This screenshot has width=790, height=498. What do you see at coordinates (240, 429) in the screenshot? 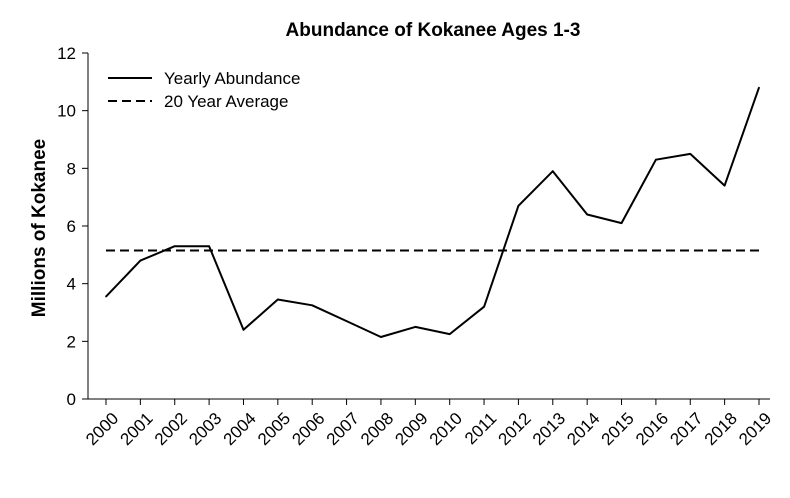
I see `x-tick-label: 2004` at bounding box center [240, 429].